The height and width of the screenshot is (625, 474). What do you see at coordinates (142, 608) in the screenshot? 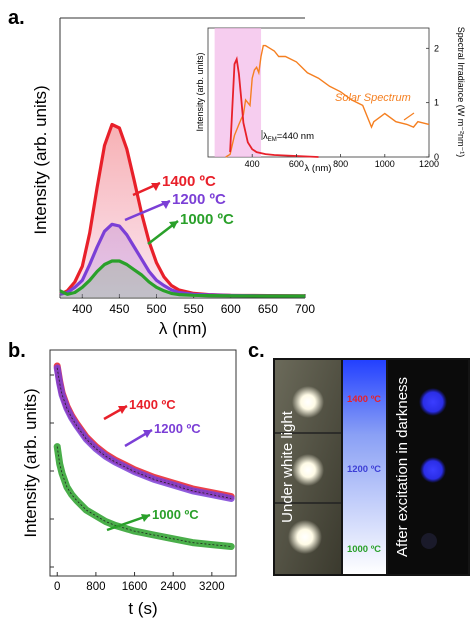
I see `x-axis-label-b: t (s)` at bounding box center [142, 608].